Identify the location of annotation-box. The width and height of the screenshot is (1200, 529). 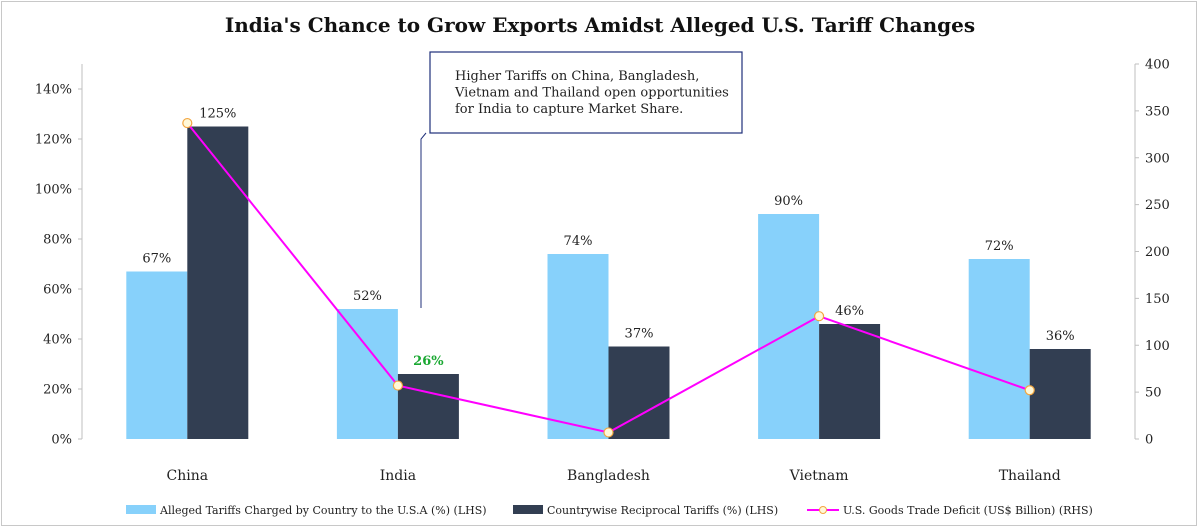
(586, 92).